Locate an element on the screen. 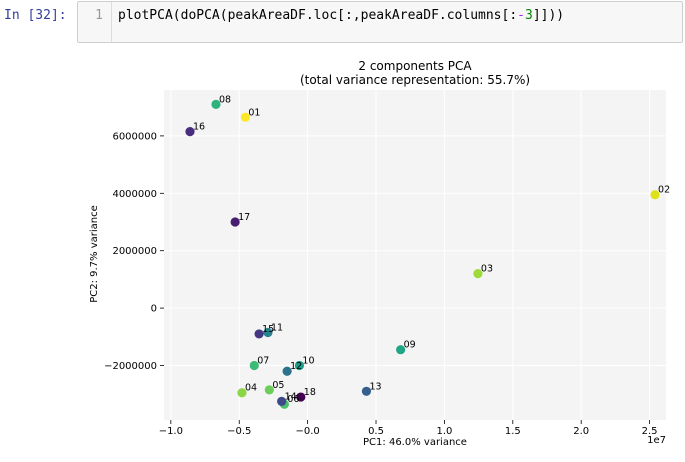  point-label: 01 is located at coordinates (254, 112).